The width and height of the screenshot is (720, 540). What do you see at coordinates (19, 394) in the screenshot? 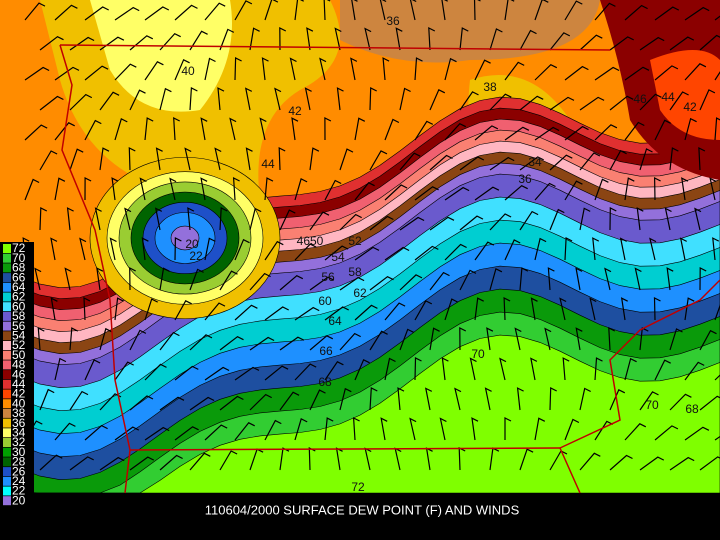
I see `legend-label: 42` at bounding box center [19, 394].